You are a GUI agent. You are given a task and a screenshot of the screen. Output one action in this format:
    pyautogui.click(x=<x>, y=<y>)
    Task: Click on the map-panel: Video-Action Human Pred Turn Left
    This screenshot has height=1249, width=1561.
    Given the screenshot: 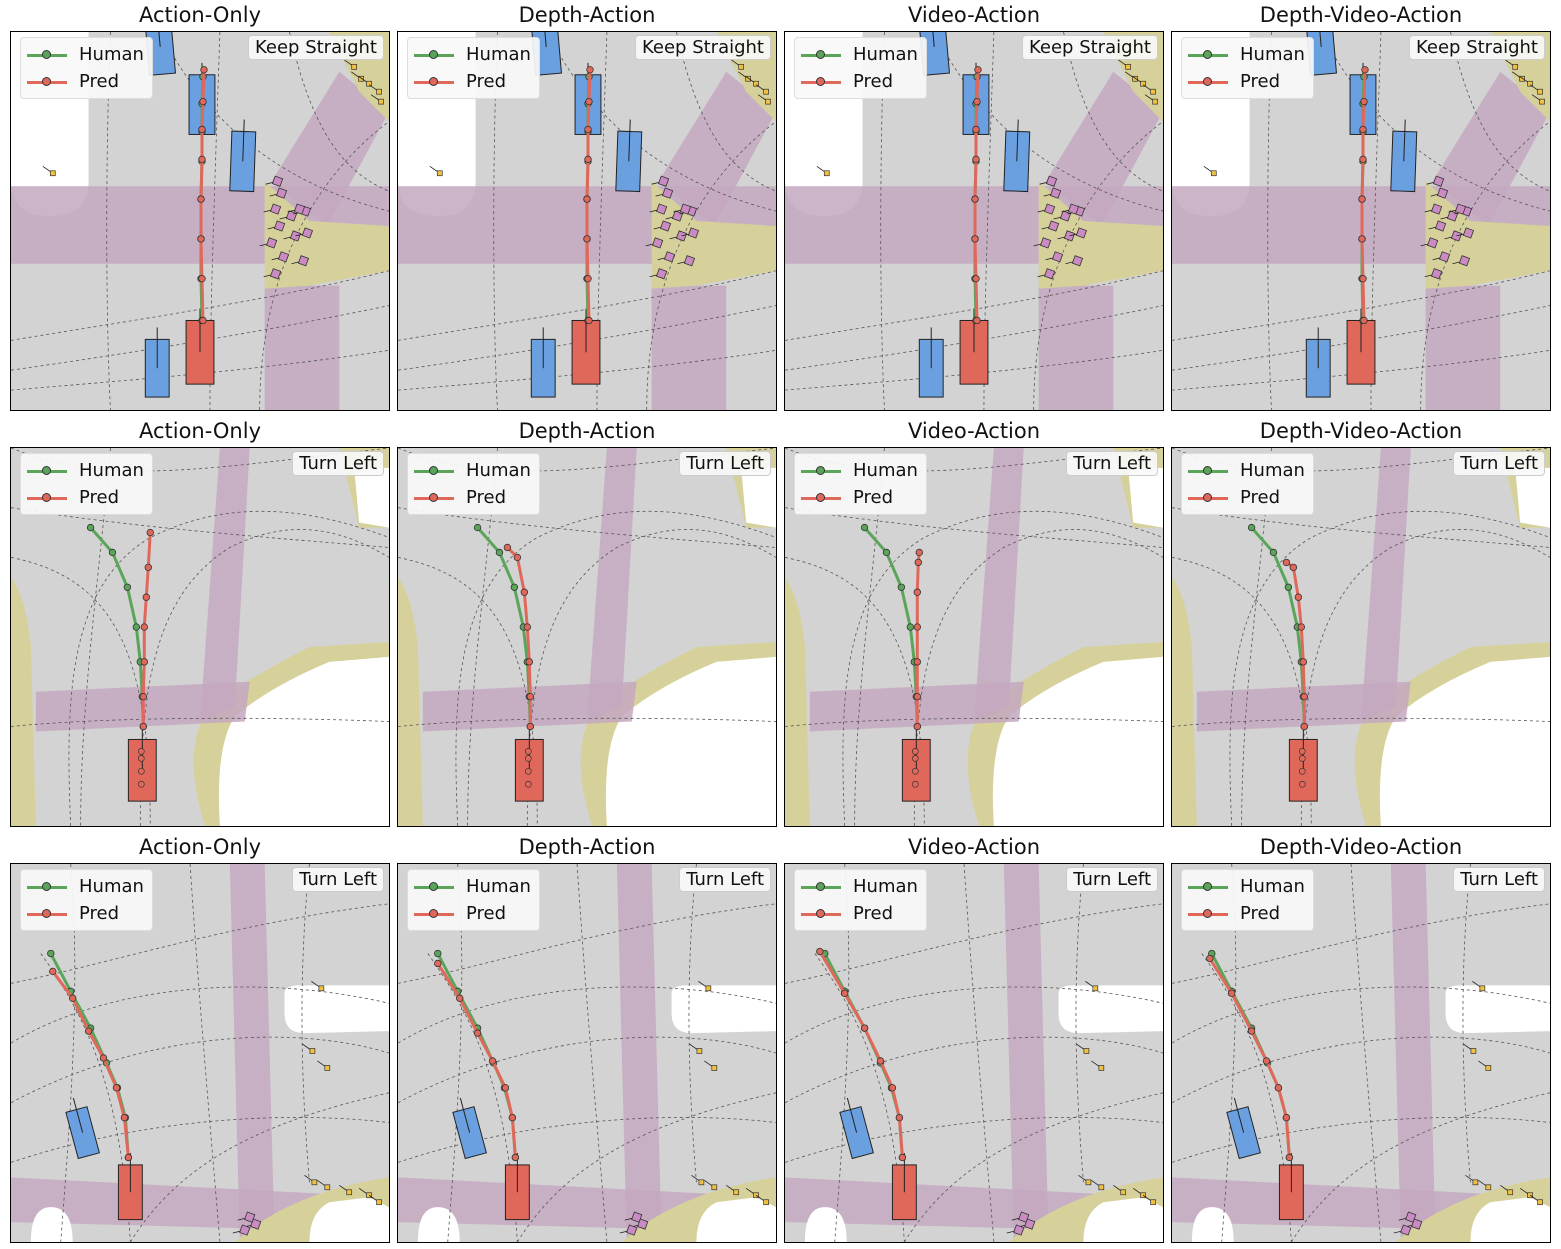 What is the action you would take?
    pyautogui.click(x=974, y=623)
    